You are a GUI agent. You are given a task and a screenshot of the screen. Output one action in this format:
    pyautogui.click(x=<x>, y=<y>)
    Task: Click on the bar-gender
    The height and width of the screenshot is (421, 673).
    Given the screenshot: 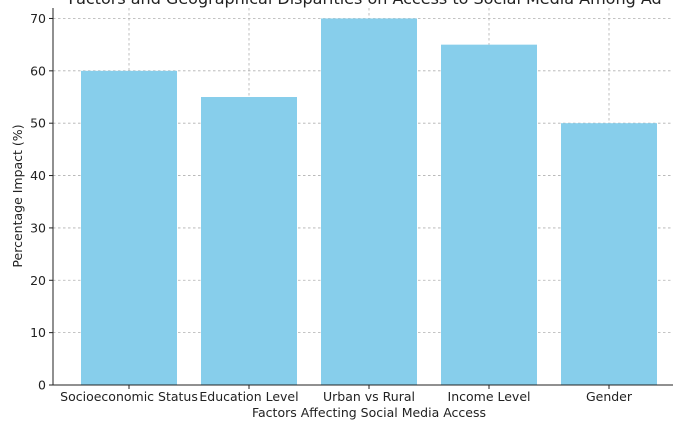 What is the action you would take?
    pyautogui.click(x=609, y=254)
    